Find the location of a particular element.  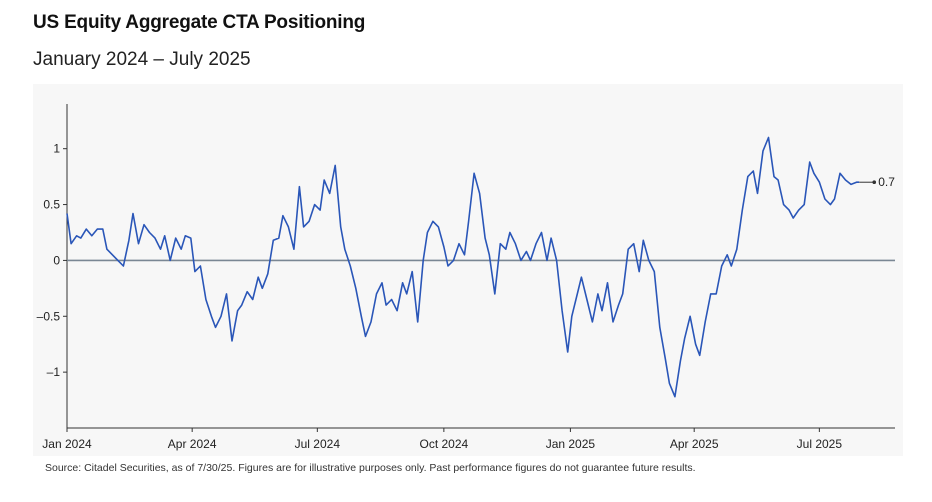

y-tick-label: 0 is located at coordinates (56, 260).